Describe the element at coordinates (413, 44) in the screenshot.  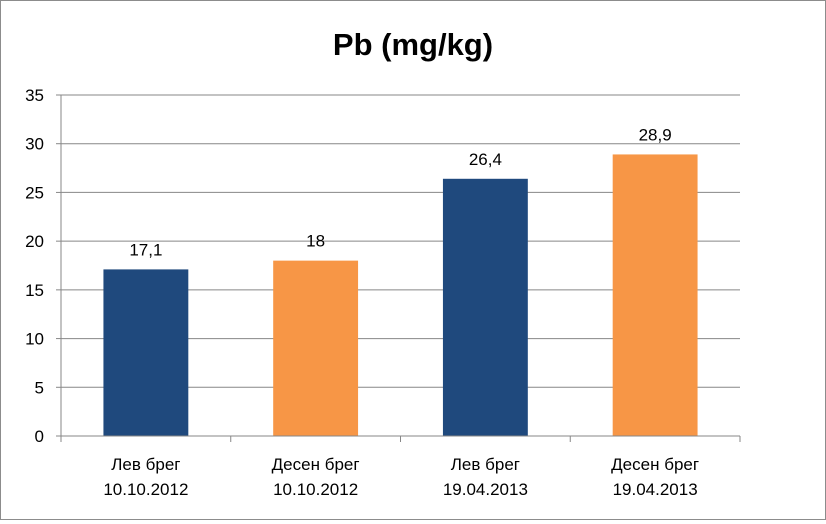
I see `chart-title: Pb (mg/kg)` at that location.